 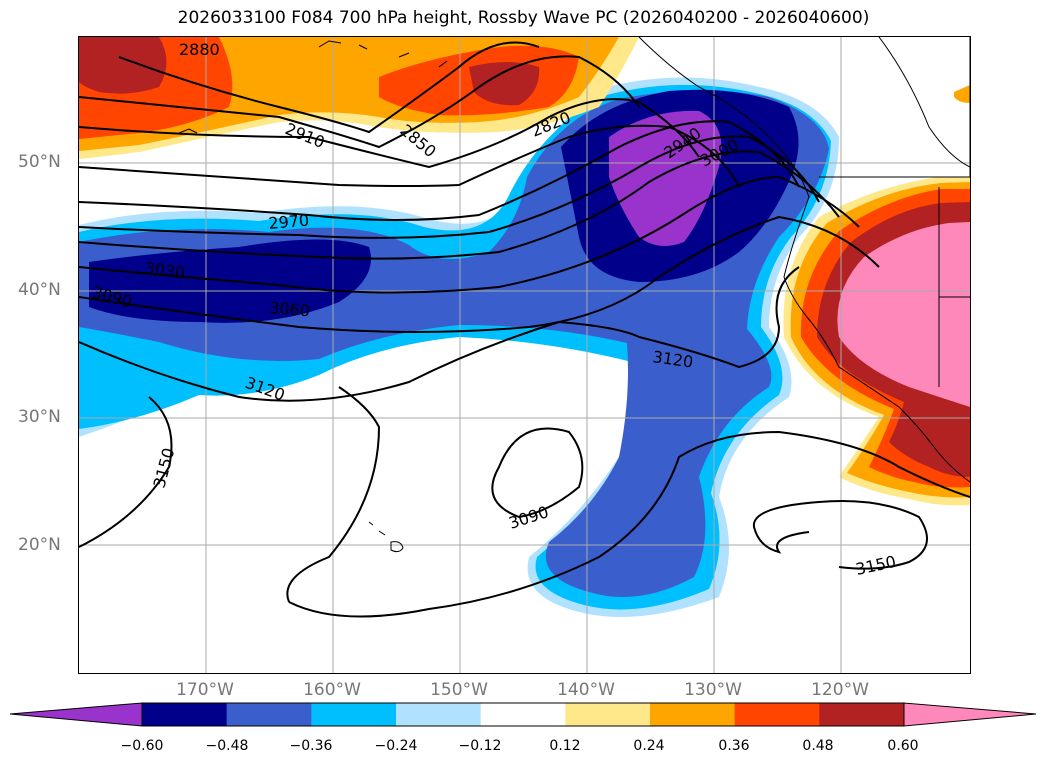 What do you see at coordinates (665, 178) in the screenshot?
I see `negative-anomaly-purple` at bounding box center [665, 178].